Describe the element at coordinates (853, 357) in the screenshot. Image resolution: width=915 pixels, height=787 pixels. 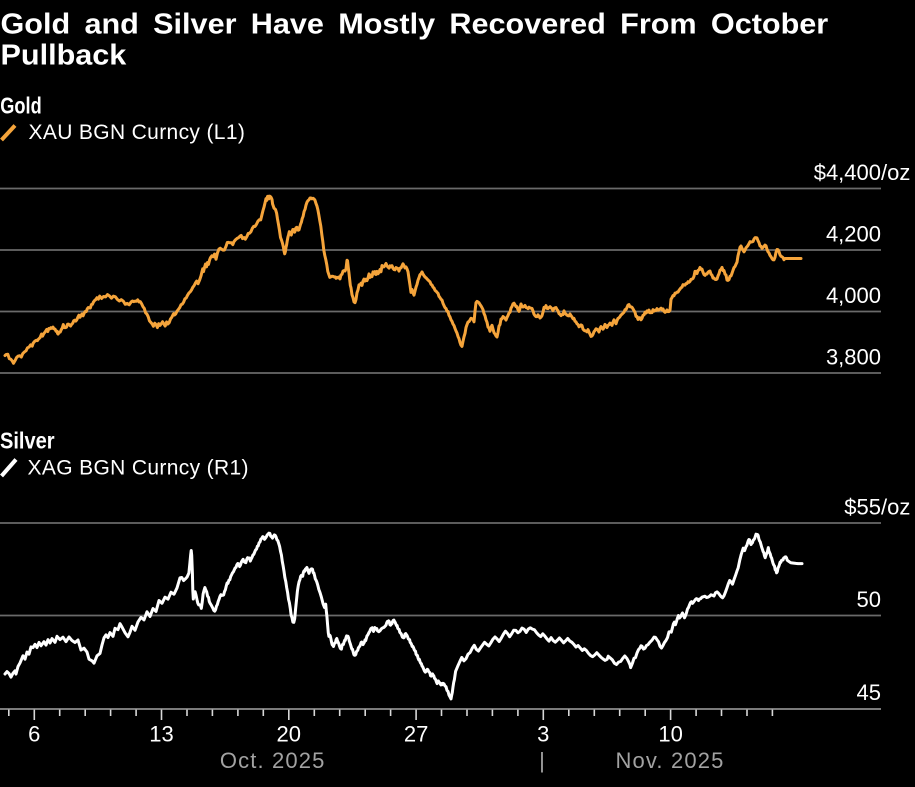
I see `svg-text: 3,800` at that location.